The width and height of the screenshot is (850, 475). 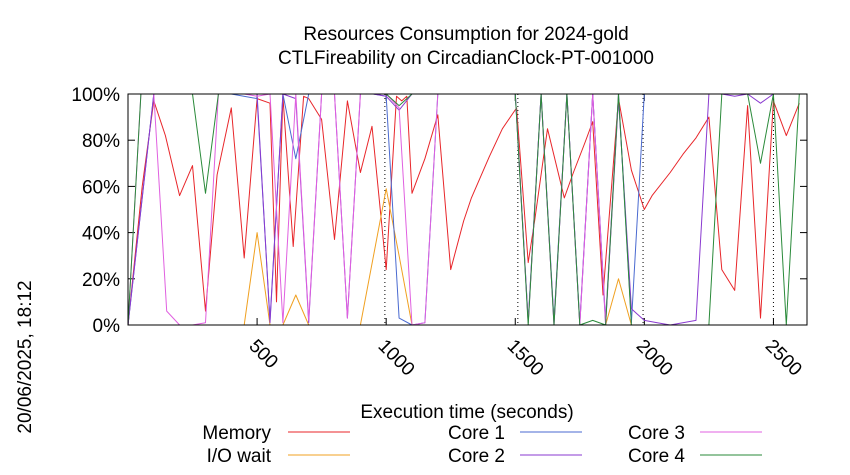 What do you see at coordinates (396, 358) in the screenshot?
I see `x-tick-label-1: 1000` at bounding box center [396, 358].